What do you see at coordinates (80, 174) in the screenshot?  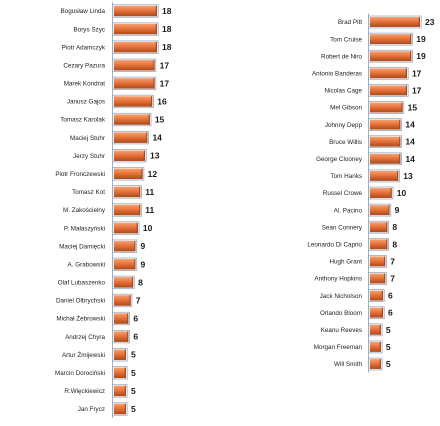 I see `category-label: Piotr Fronczewski` at bounding box center [80, 174].